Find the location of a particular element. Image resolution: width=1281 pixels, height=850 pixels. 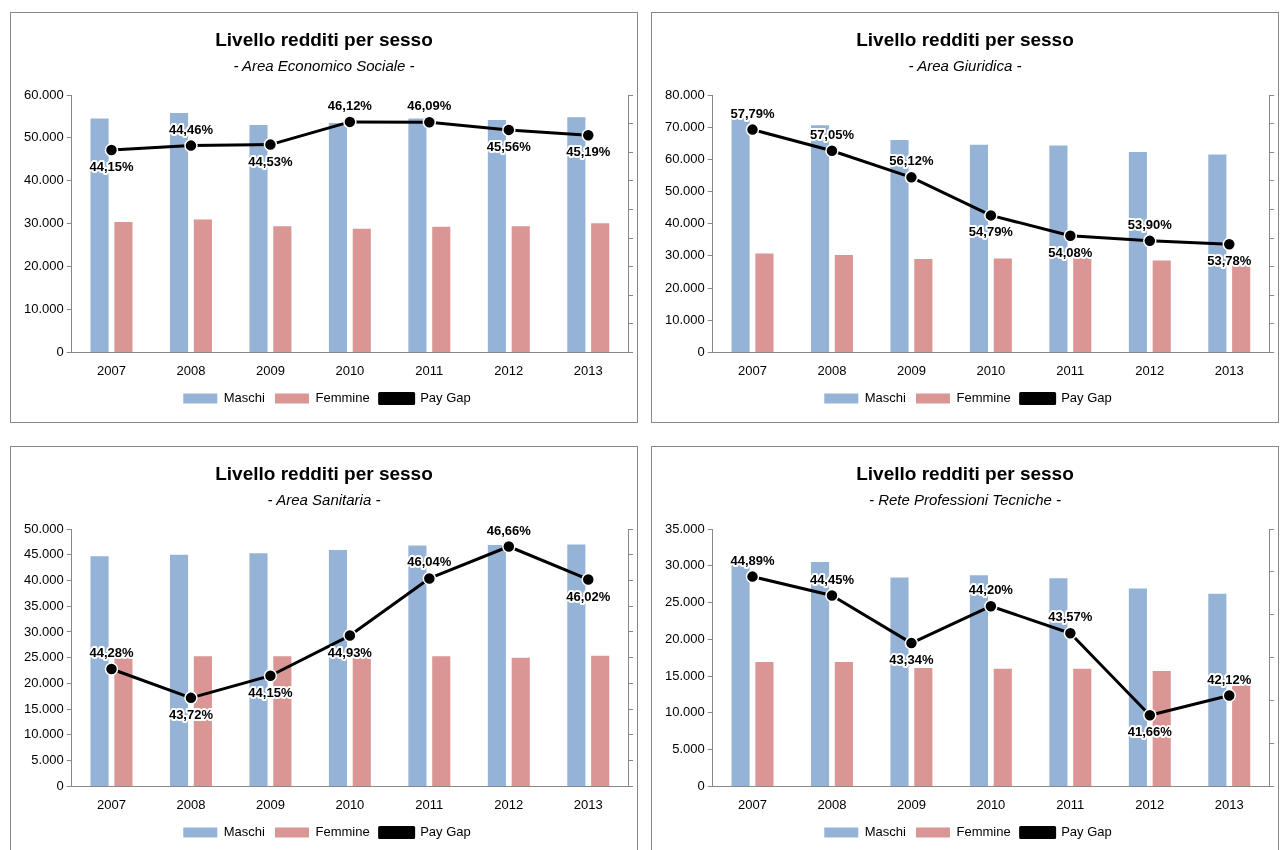

data-label: 43,72% is located at coordinates (191, 714).